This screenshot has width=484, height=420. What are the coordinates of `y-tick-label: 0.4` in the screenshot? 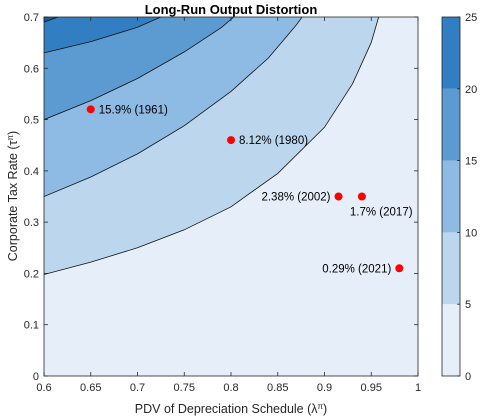 It's located at (31, 172).